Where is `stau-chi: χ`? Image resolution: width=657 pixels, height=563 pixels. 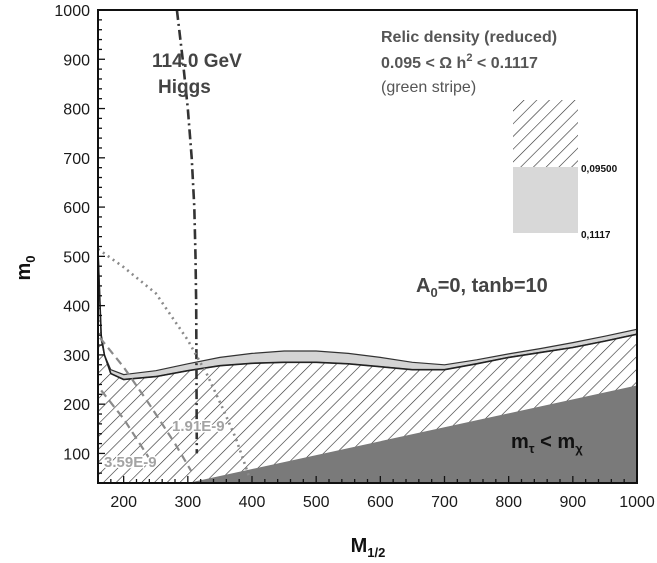 stau-chi: χ is located at coordinates (579, 448).